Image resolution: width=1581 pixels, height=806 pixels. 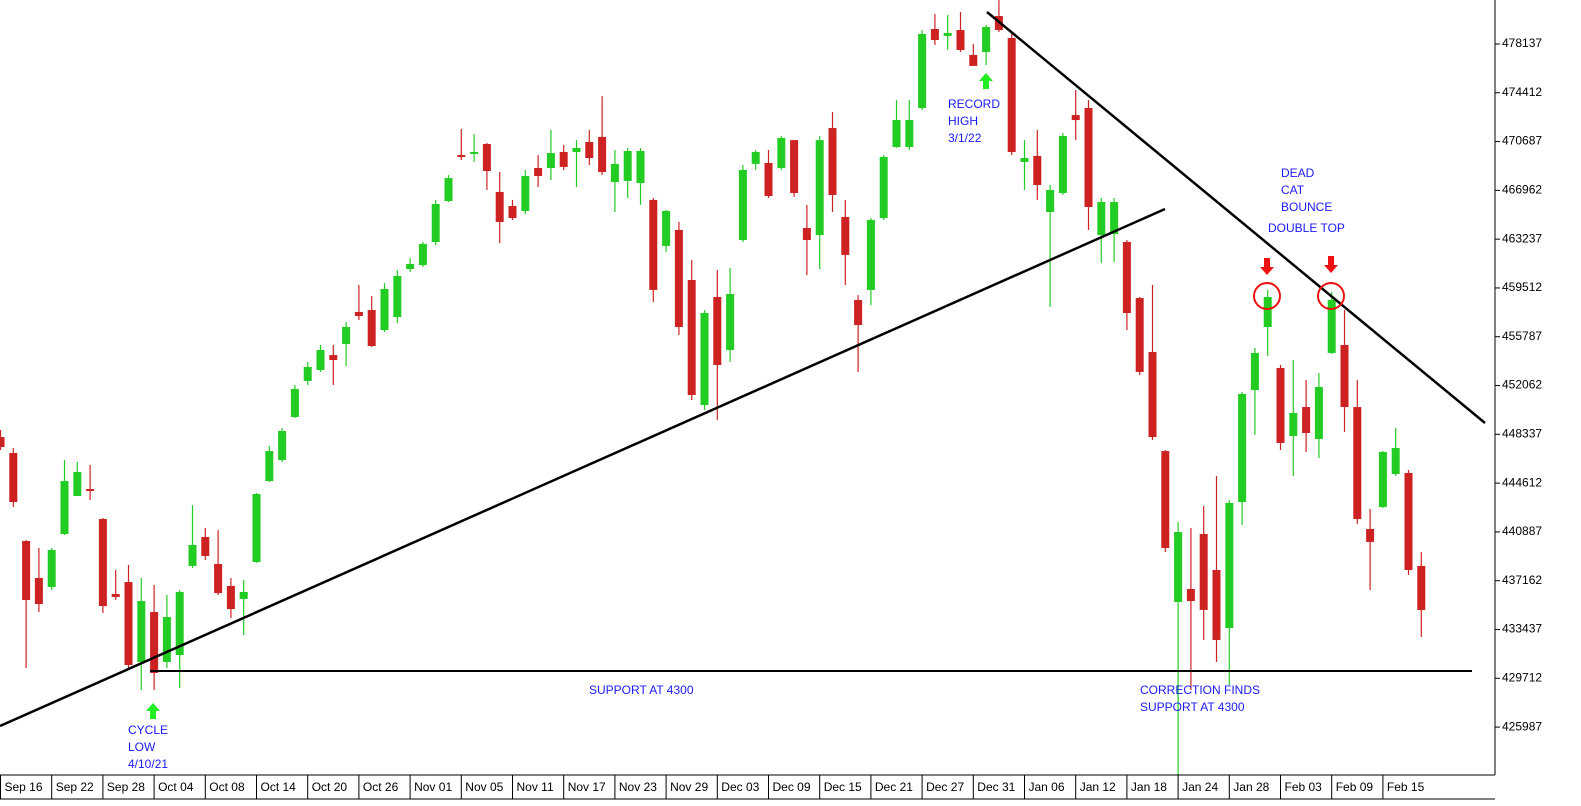 What do you see at coordinates (1149, 787) in the screenshot?
I see `x-tick-label: Jan 18` at bounding box center [1149, 787].